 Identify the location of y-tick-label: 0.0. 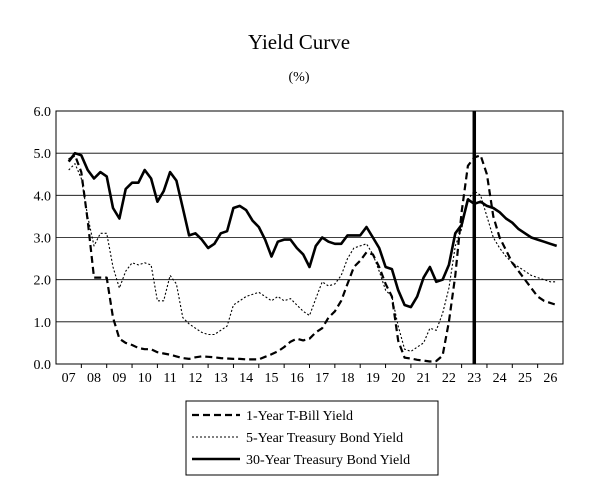
(43, 365).